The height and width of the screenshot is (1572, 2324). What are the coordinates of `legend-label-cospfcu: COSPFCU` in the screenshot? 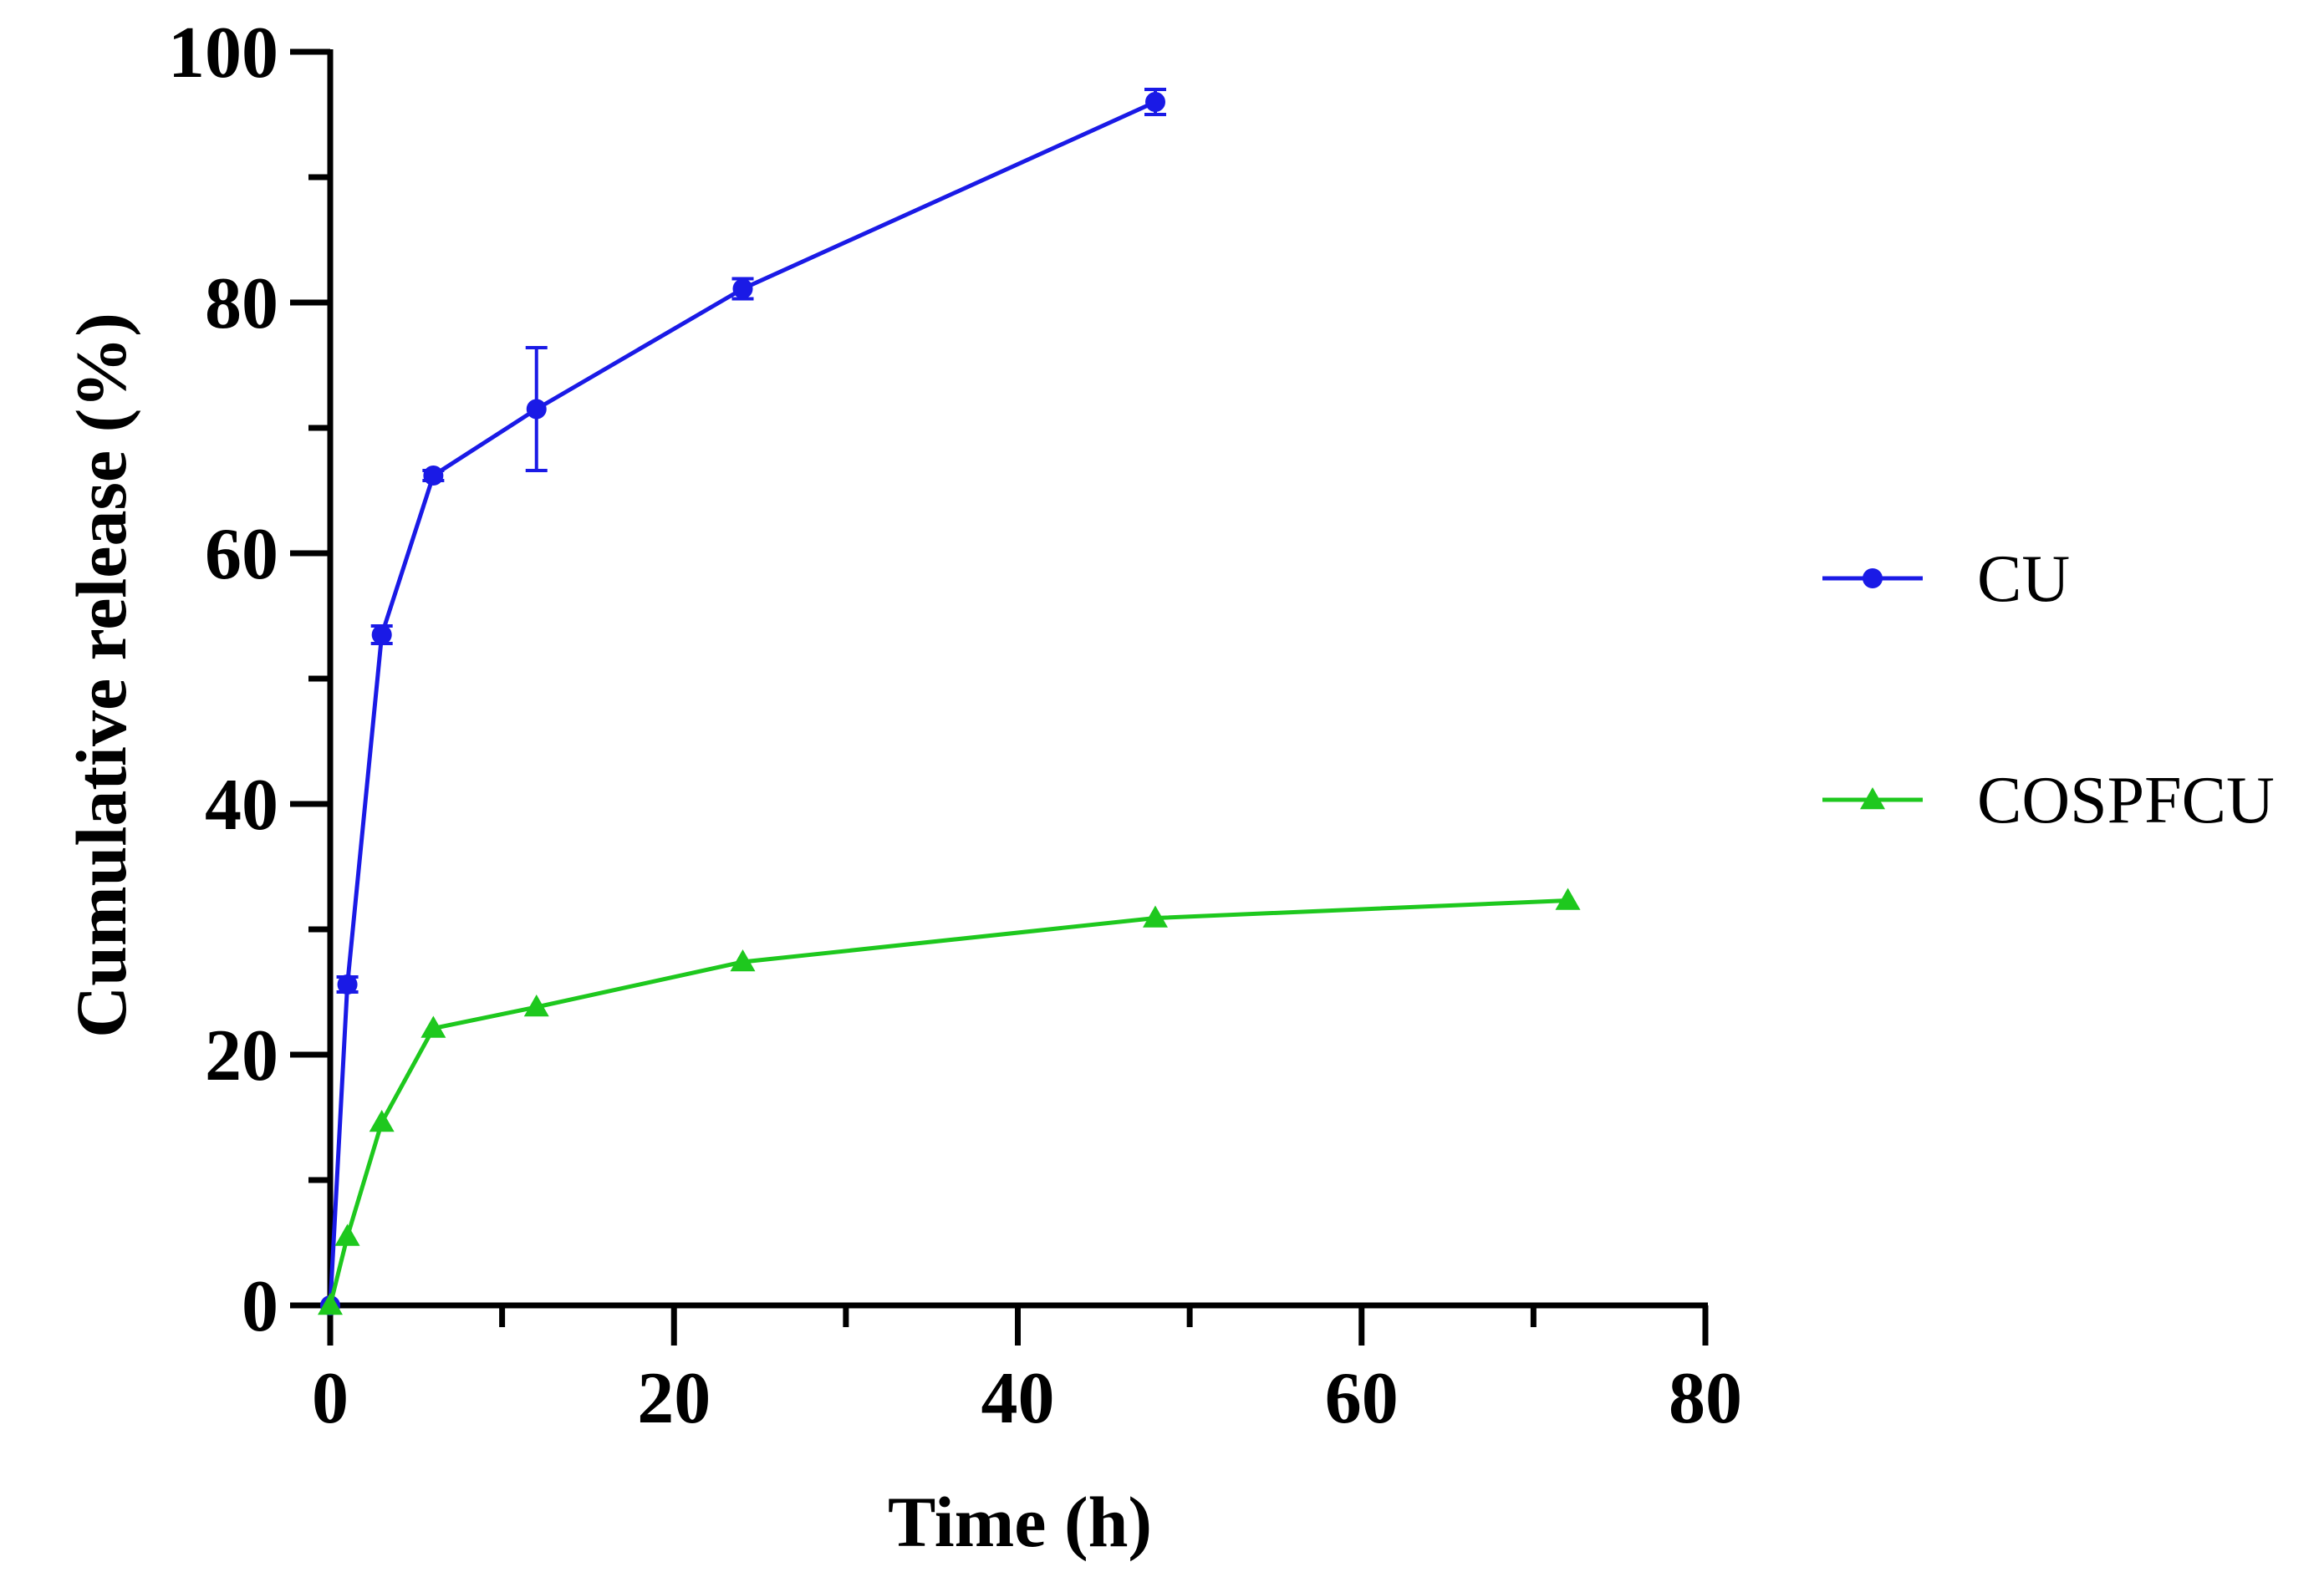 It's located at (2126, 800).